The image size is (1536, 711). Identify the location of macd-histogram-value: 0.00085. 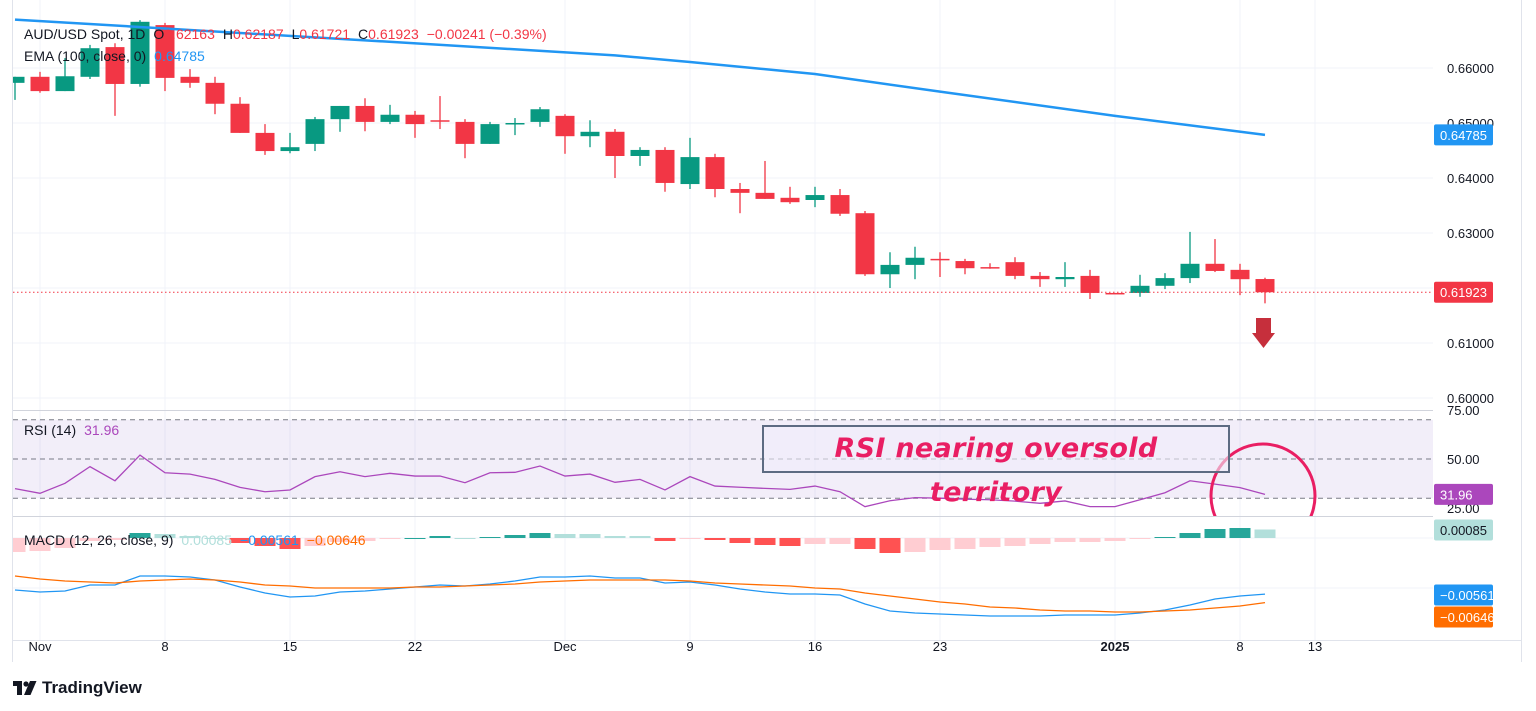
(206, 540).